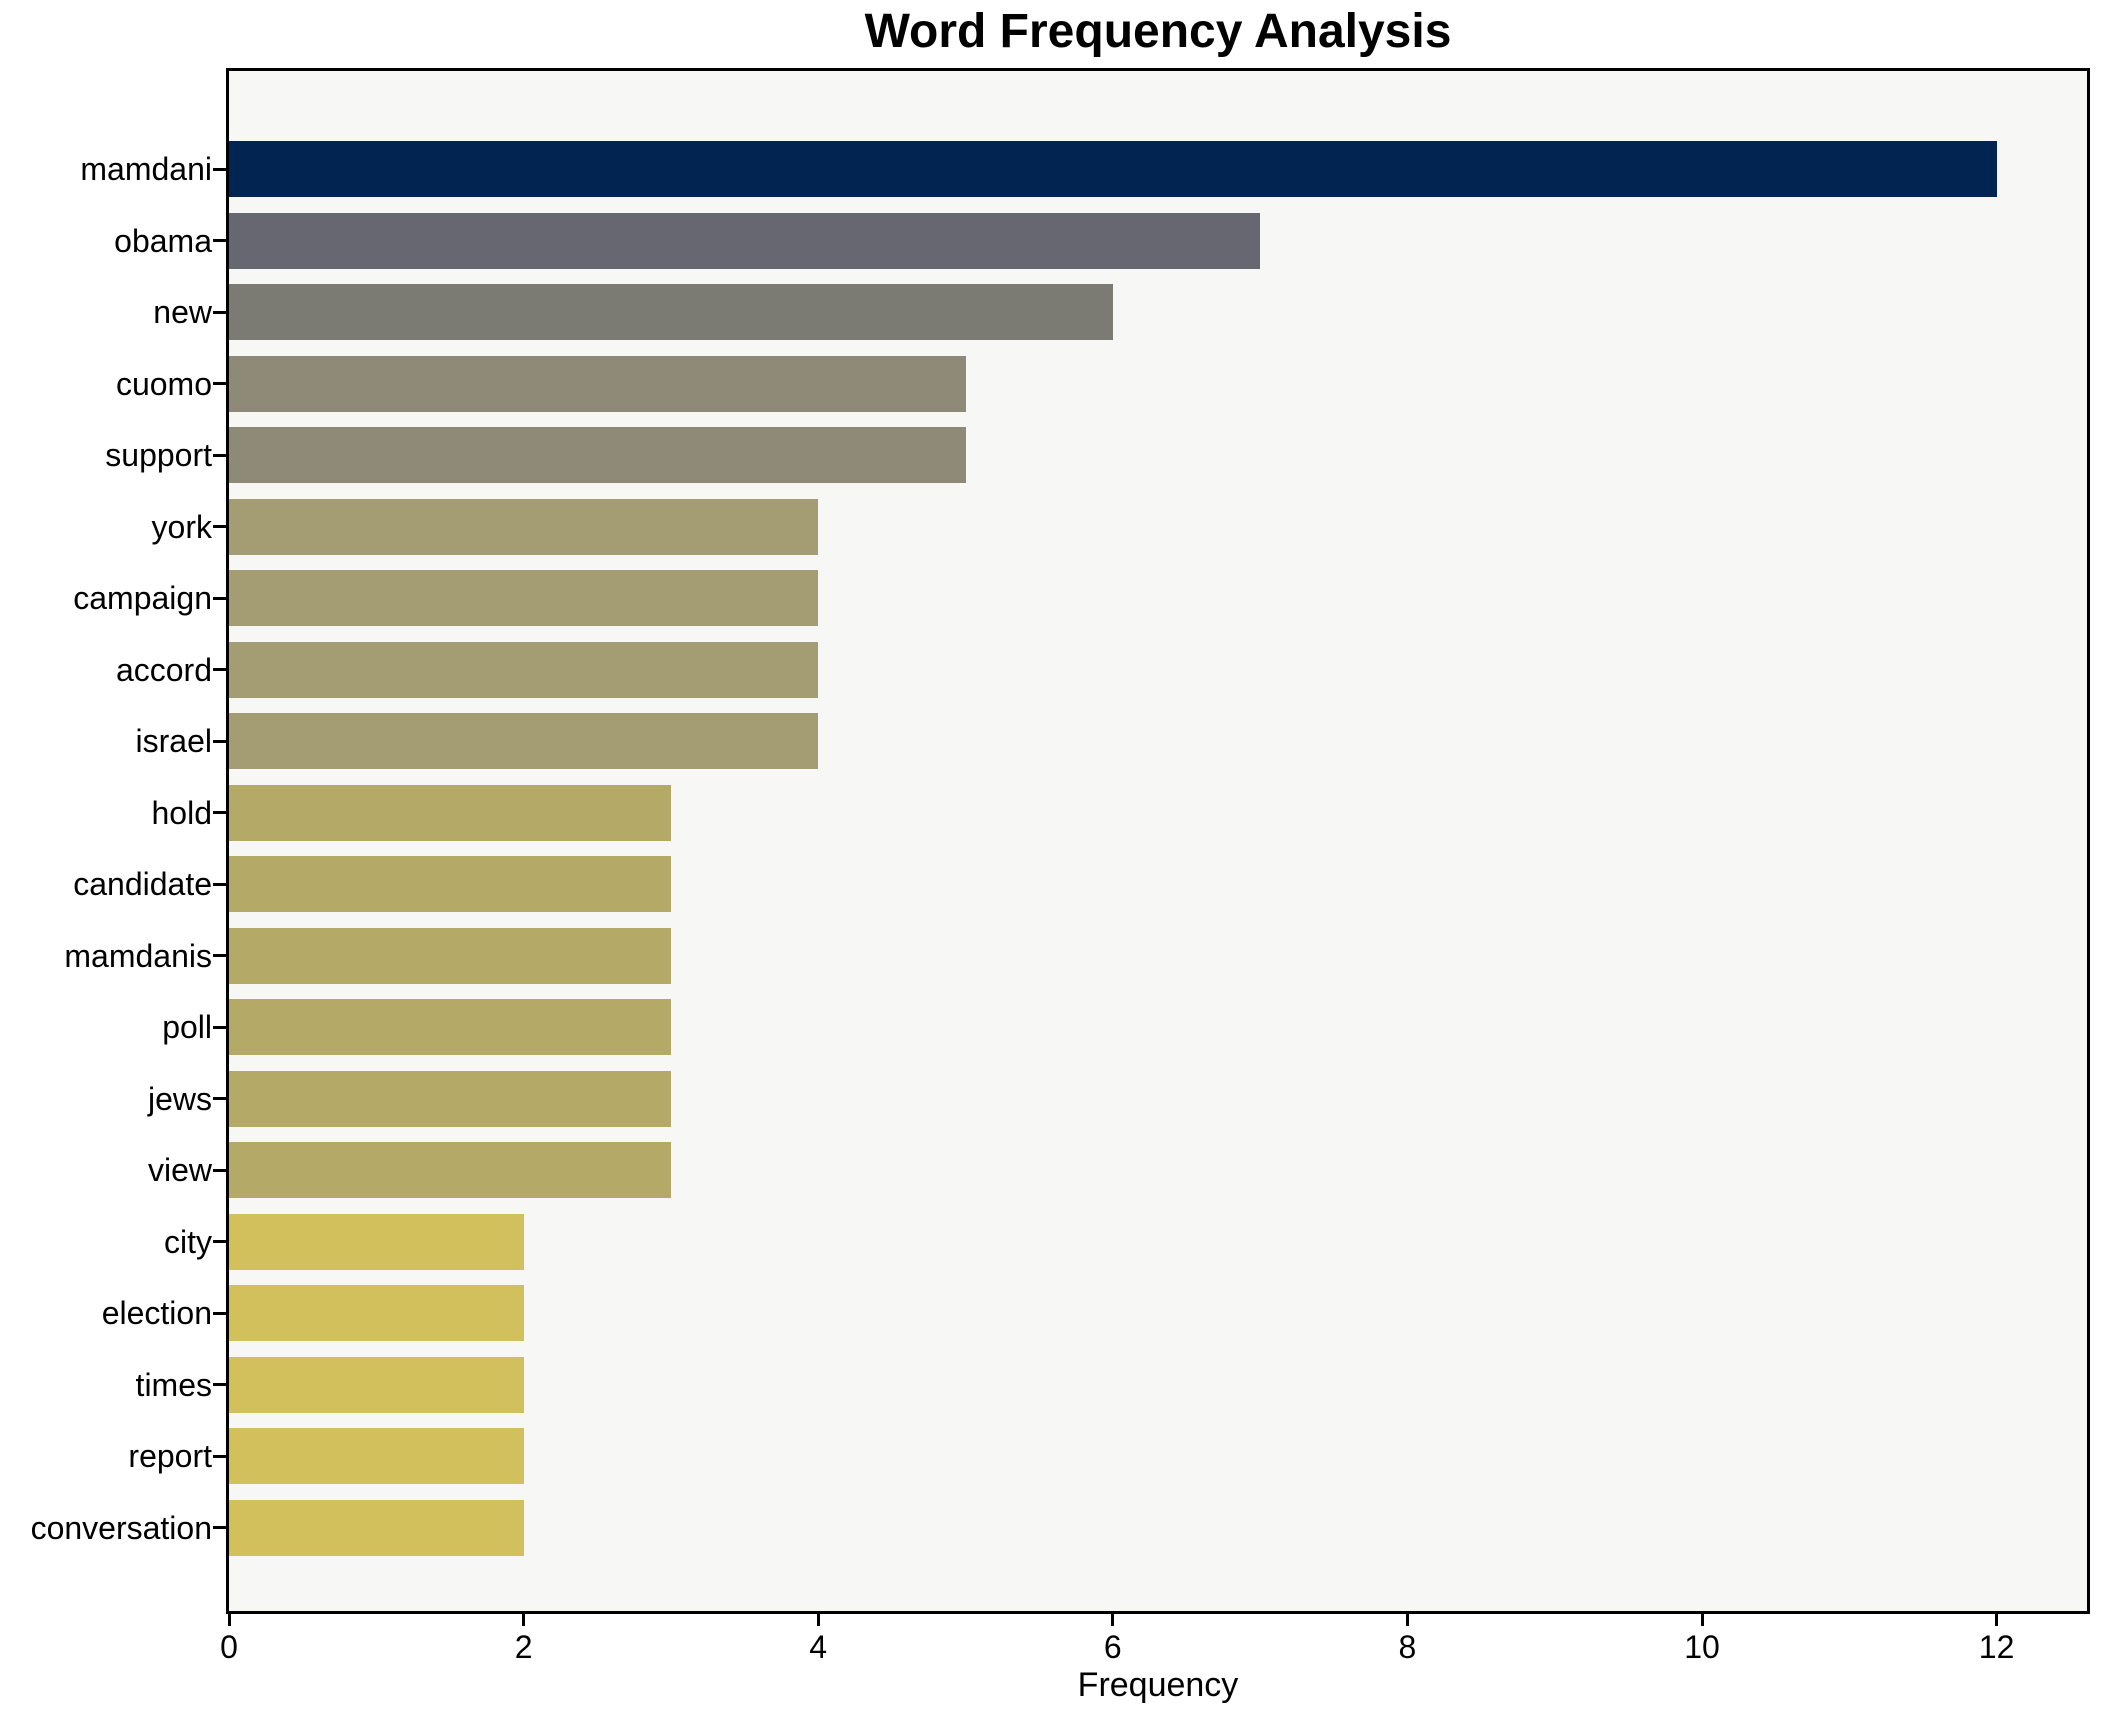 This screenshot has height=1722, width=2108. I want to click on y-tick-label-poll: poll, so click(187, 1027).